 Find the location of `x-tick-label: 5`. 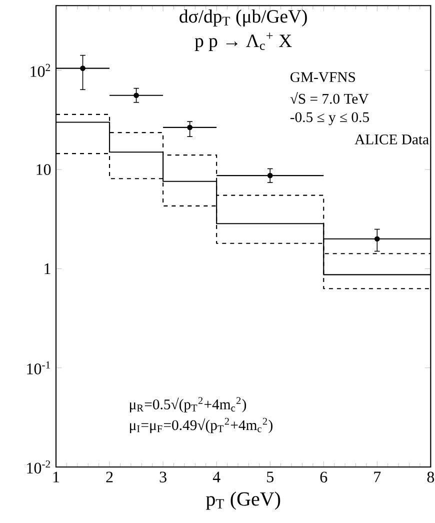

x-tick-label: 5 is located at coordinates (270, 477).